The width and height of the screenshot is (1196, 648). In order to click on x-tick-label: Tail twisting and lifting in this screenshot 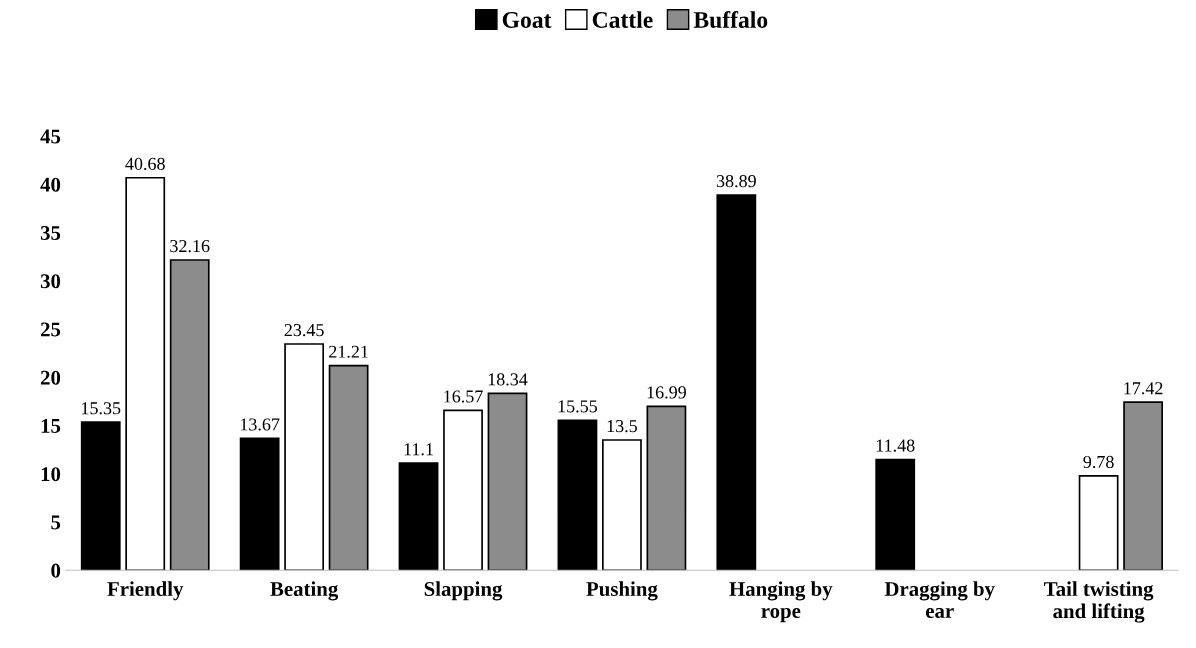, I will do `click(1099, 602)`.